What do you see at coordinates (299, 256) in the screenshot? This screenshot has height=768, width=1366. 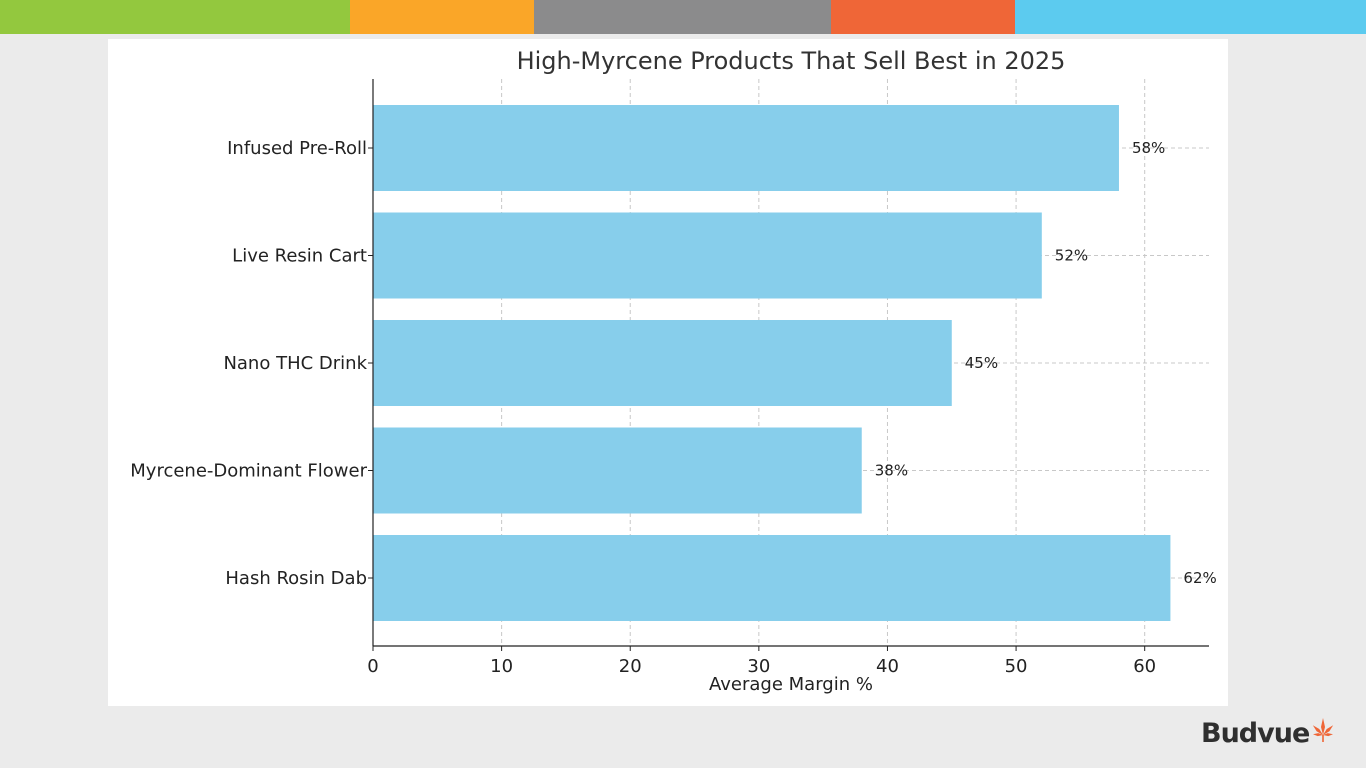 I see `category-label: Live Resin Cart` at bounding box center [299, 256].